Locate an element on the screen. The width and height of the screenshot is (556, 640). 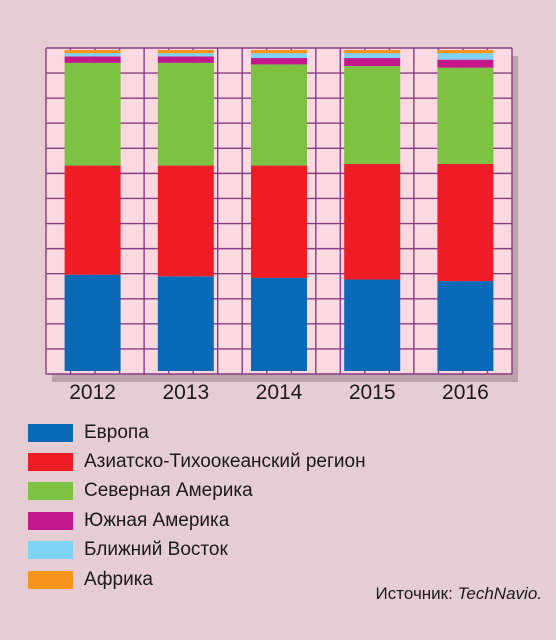
x-axis-tick-labels: 2012 2013 2014 2015 2016 is located at coordinates (279, 392).